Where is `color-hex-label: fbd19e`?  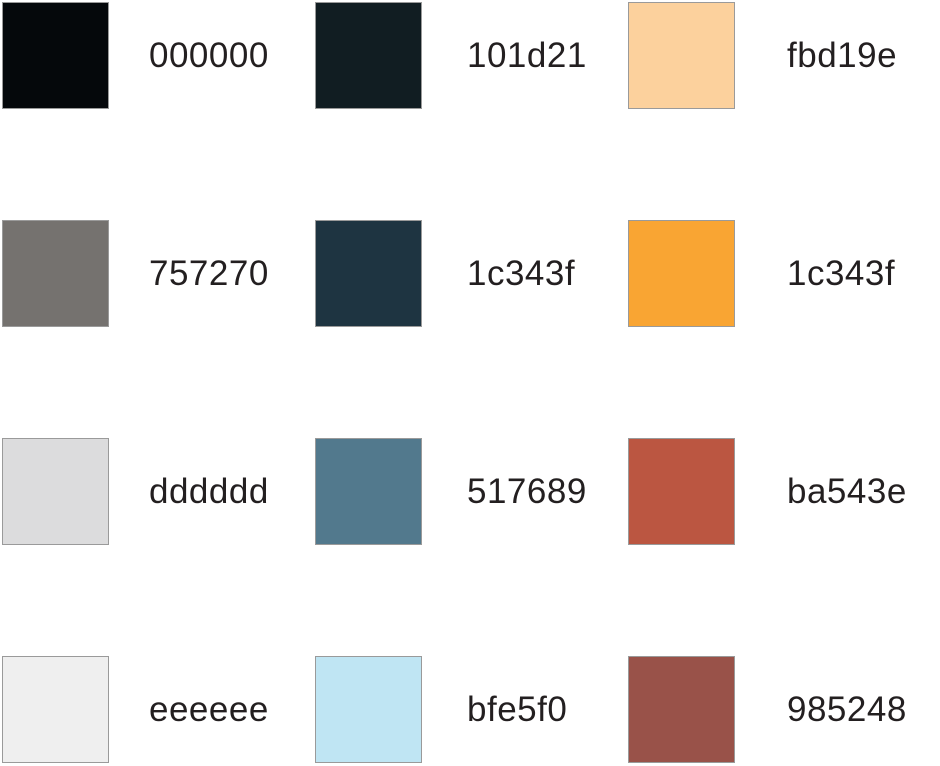
color-hex-label: fbd19e is located at coordinates (842, 55).